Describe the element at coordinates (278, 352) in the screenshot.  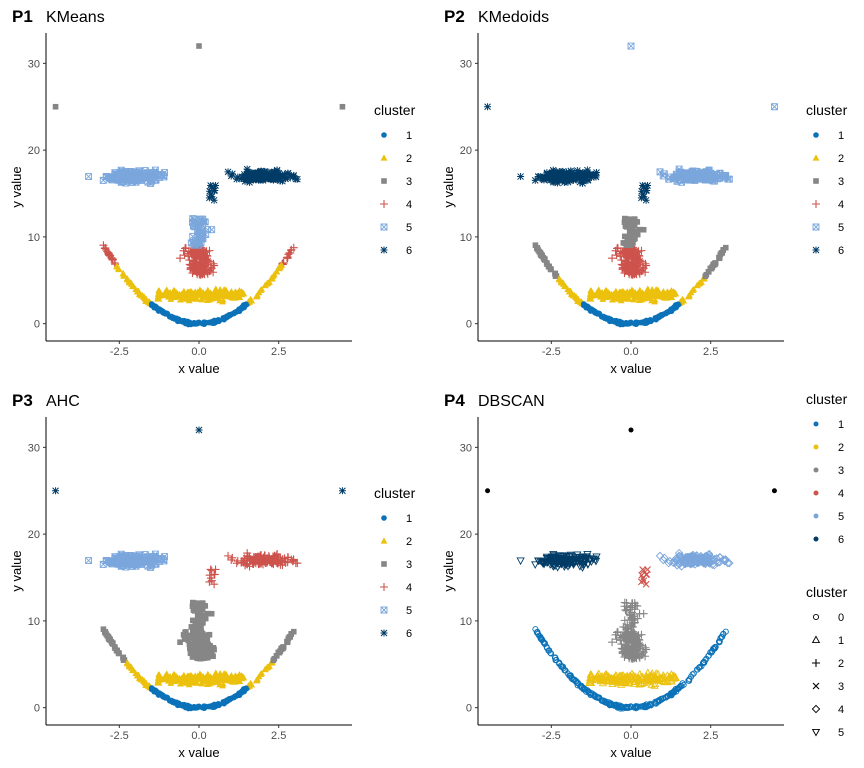
I see `x-tick-label: 2.5` at that location.